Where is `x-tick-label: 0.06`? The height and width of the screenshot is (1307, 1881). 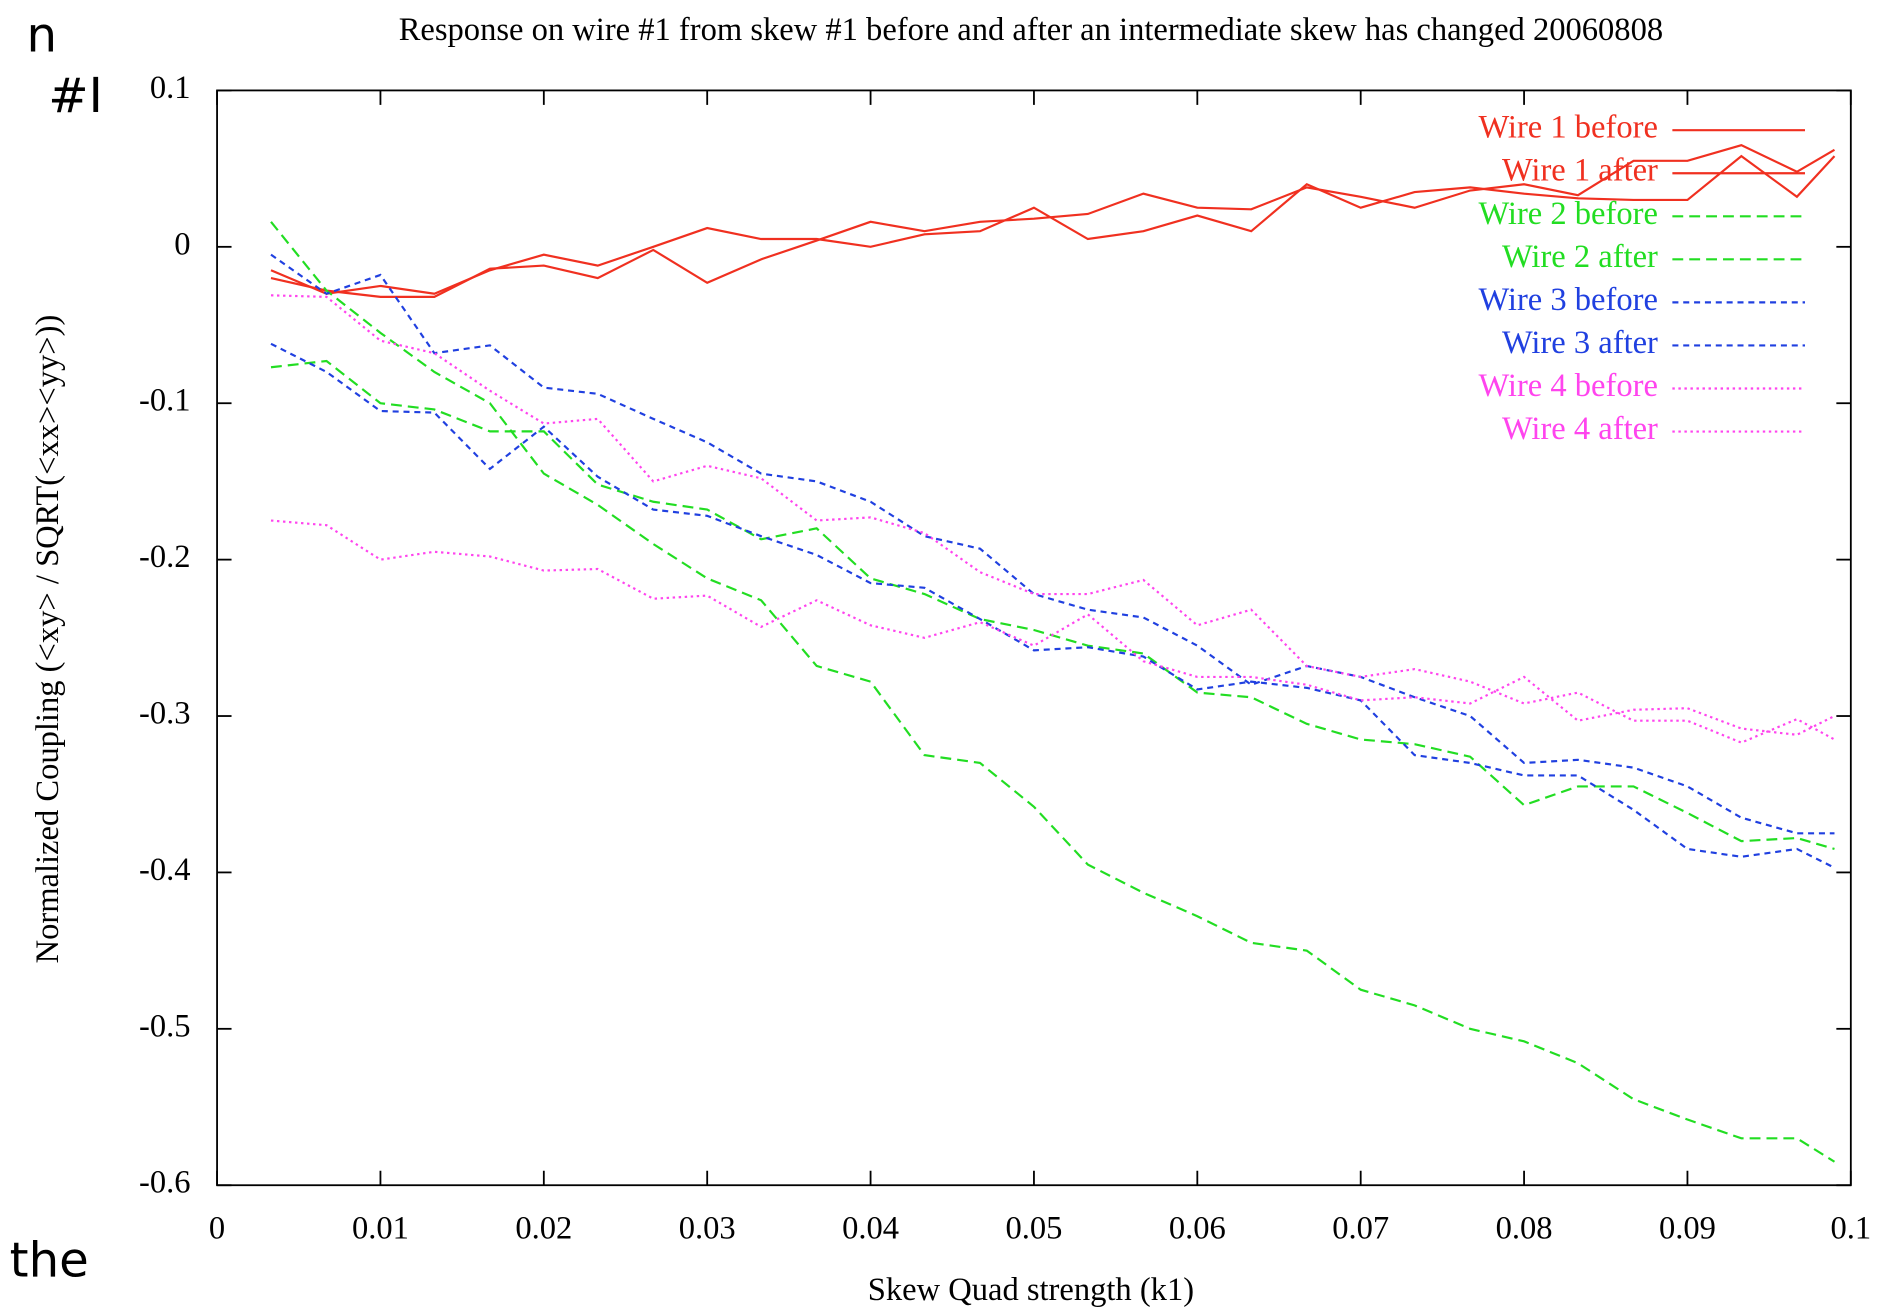 x-tick-label: 0.06 is located at coordinates (1197, 1229).